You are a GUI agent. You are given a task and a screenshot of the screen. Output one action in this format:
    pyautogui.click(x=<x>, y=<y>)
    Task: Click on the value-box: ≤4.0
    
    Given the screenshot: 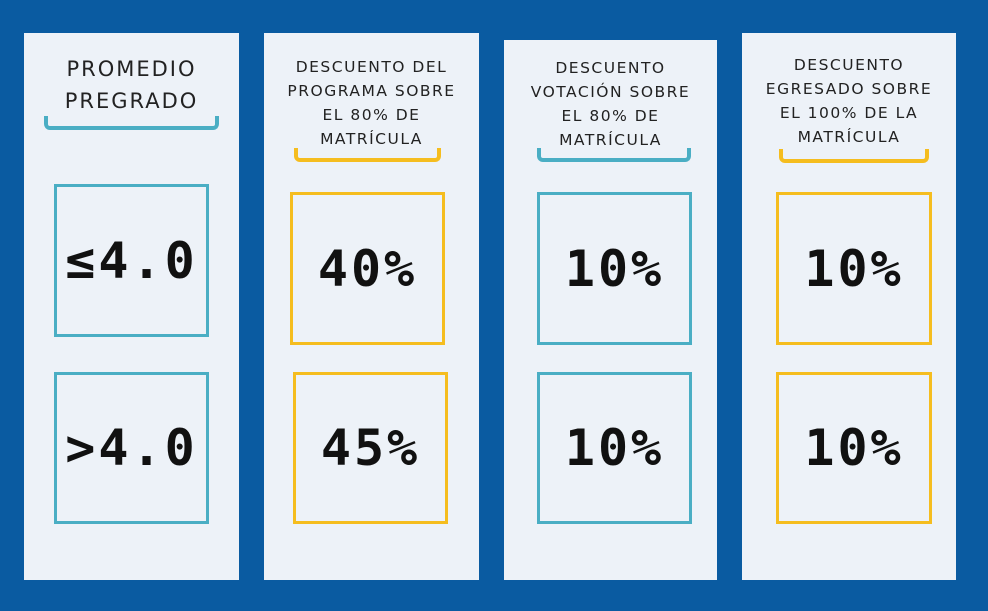 What is the action you would take?
    pyautogui.click(x=131, y=260)
    